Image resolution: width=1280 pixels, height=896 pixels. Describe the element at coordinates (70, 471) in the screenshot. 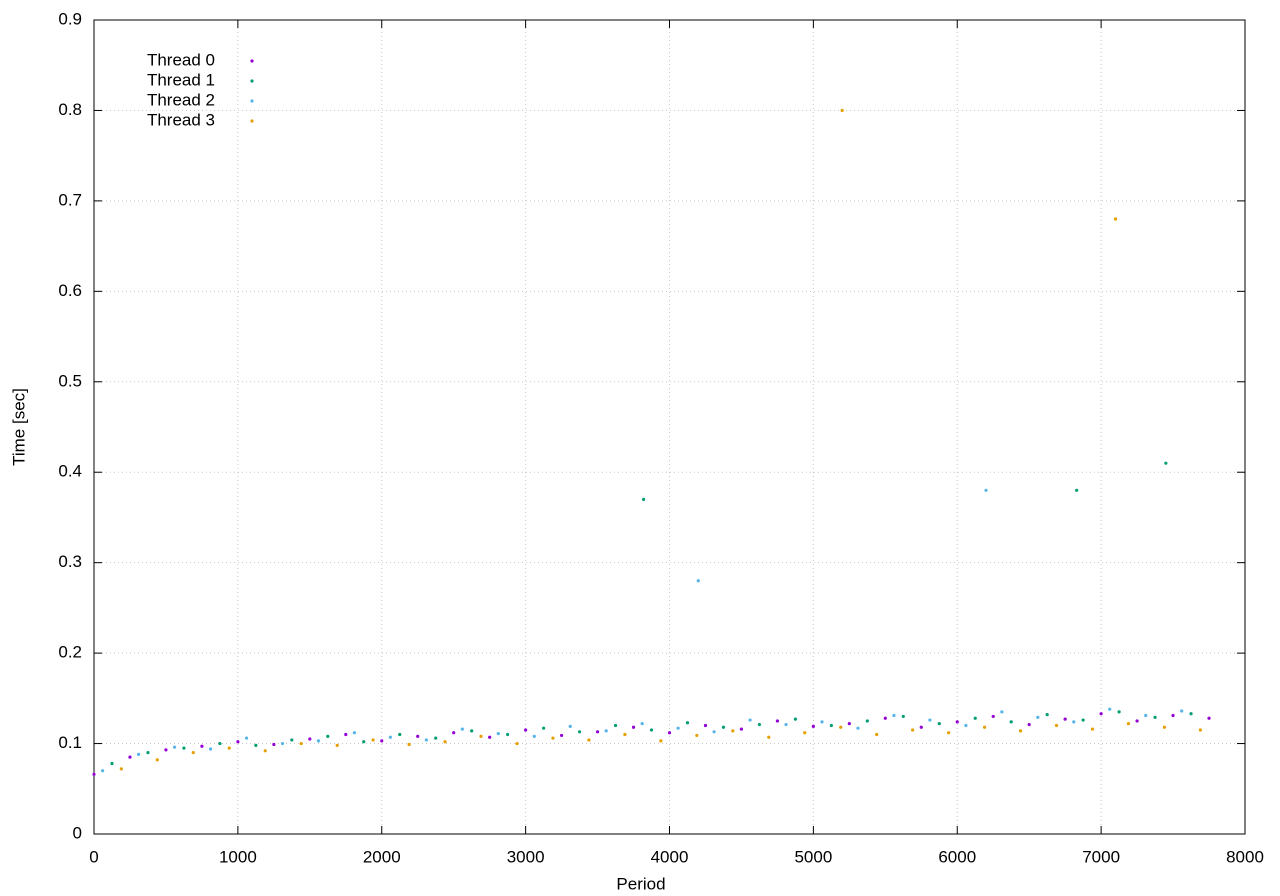

I see `y-tick-label: 0.4` at that location.